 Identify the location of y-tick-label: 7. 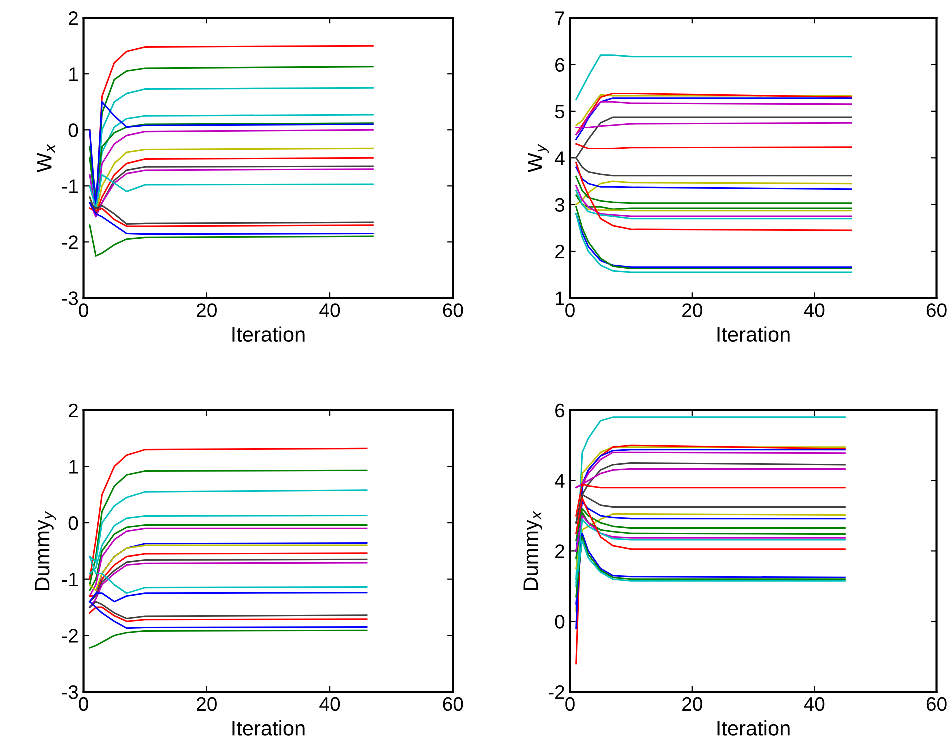
(560, 19).